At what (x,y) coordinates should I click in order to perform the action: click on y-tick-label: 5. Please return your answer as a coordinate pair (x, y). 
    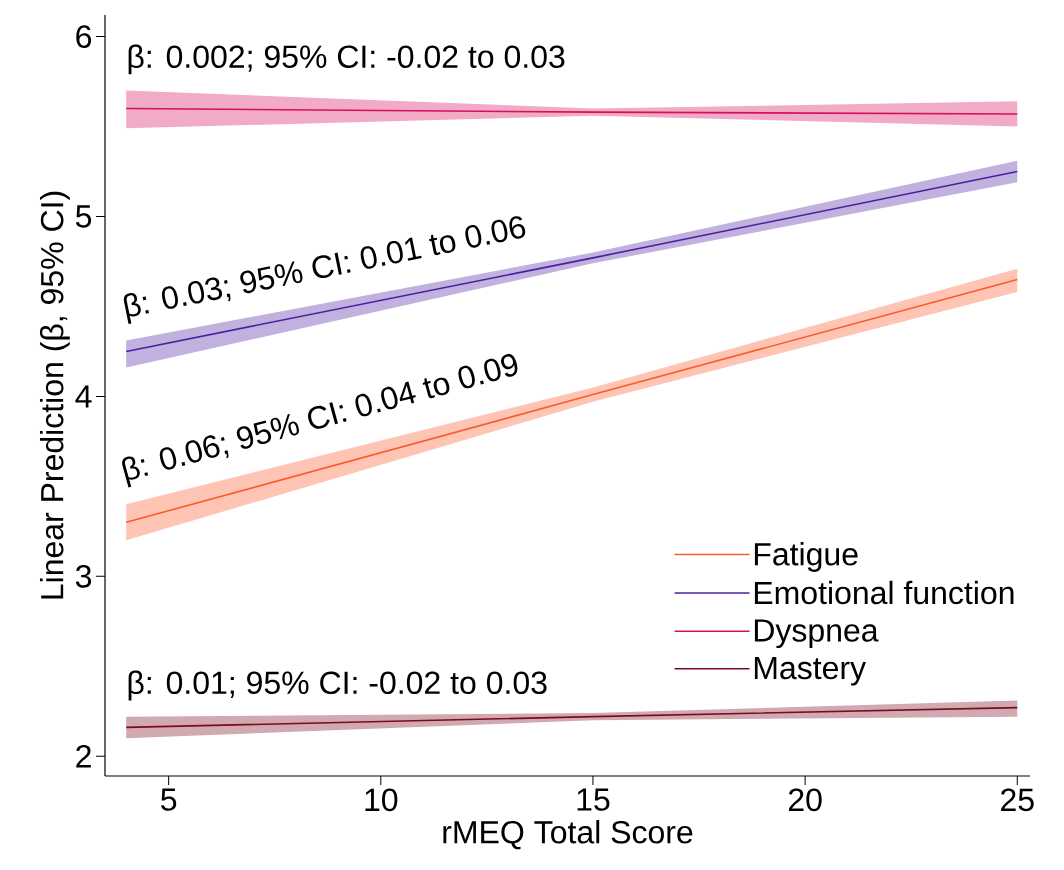
    Looking at the image, I should click on (83, 216).